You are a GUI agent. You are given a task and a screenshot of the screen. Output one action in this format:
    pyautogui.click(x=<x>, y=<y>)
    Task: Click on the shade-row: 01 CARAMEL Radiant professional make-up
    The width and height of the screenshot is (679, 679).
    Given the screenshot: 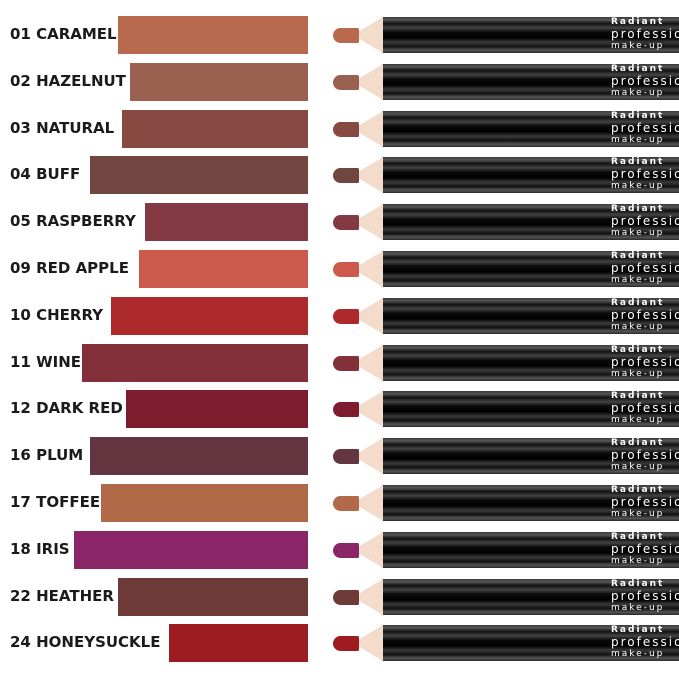 What is the action you would take?
    pyautogui.click(x=339, y=35)
    